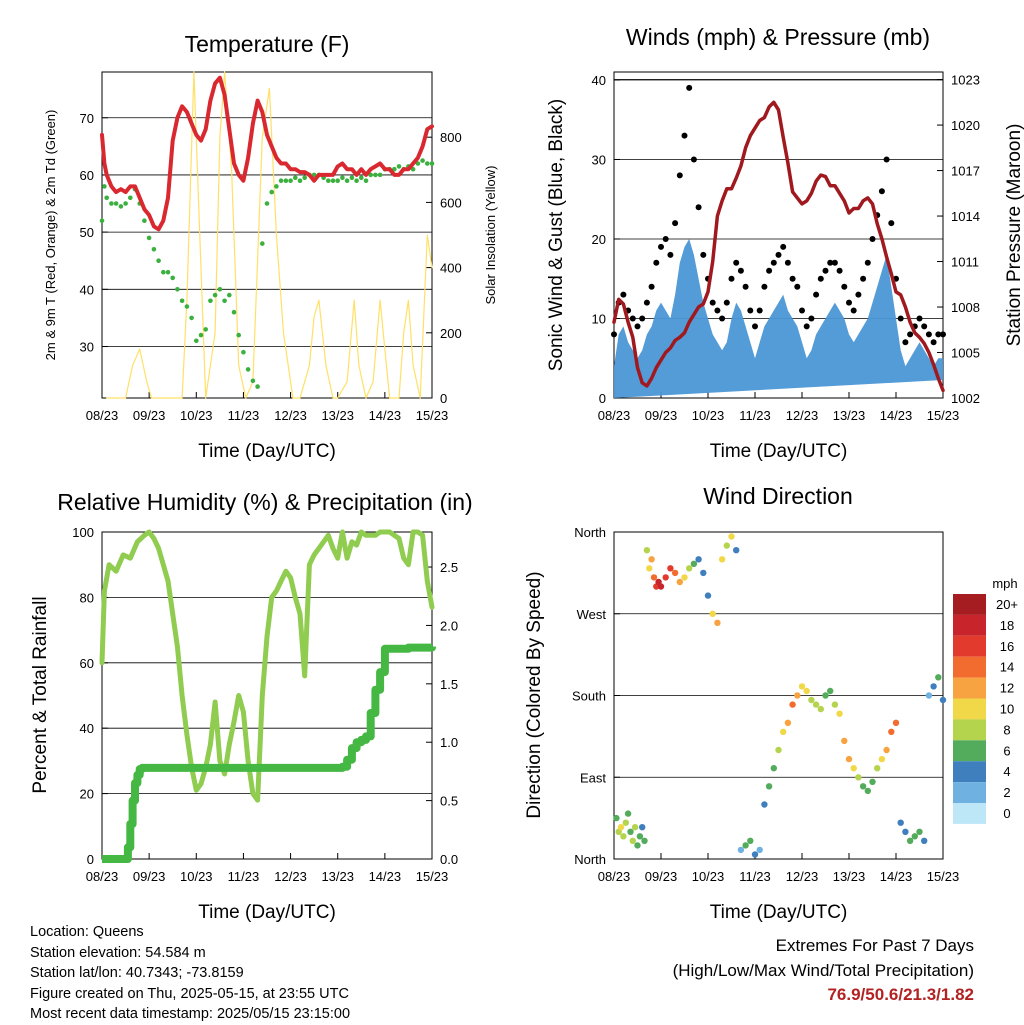 This screenshot has height=1025, width=1024. I want to click on y2-axis-label: Solar Insolation (Yellow), so click(490, 235).